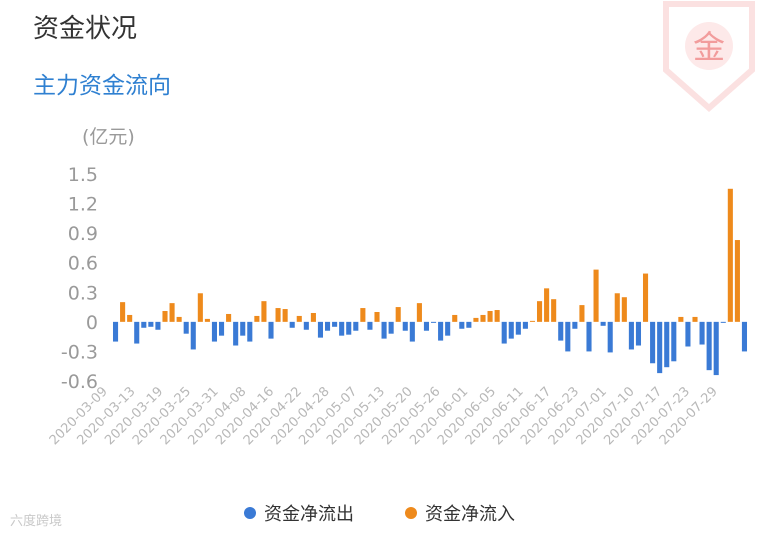 The height and width of the screenshot is (534, 779). What do you see at coordinates (108, 137) in the screenshot?
I see `y-axis-unit: (亿元)` at bounding box center [108, 137].